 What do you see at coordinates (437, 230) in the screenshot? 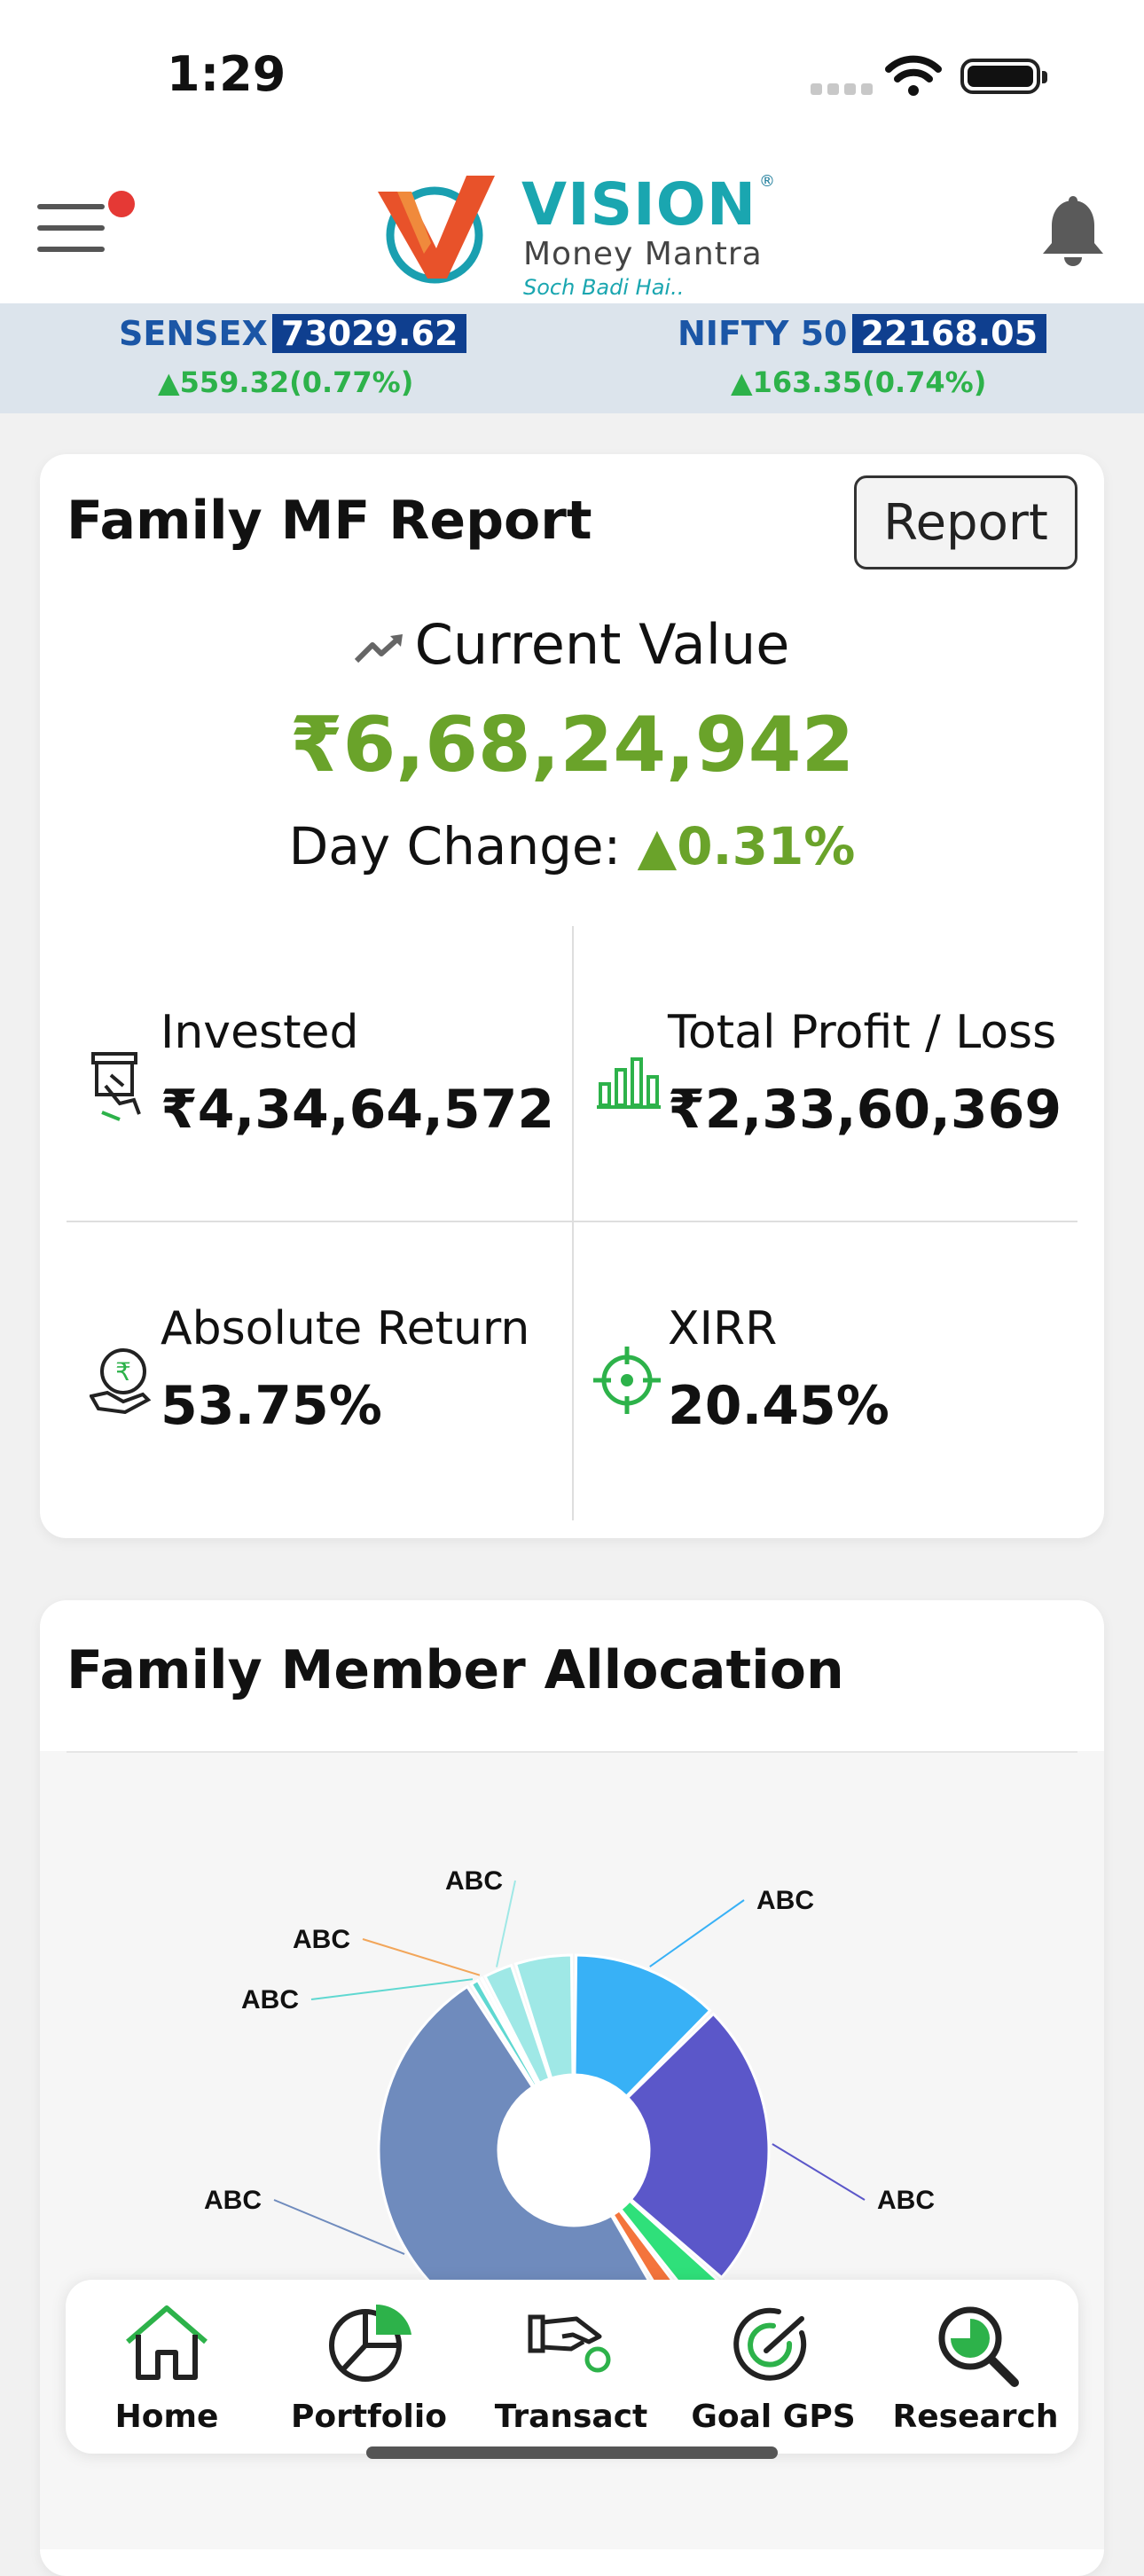
I see `logo-v-icon` at bounding box center [437, 230].